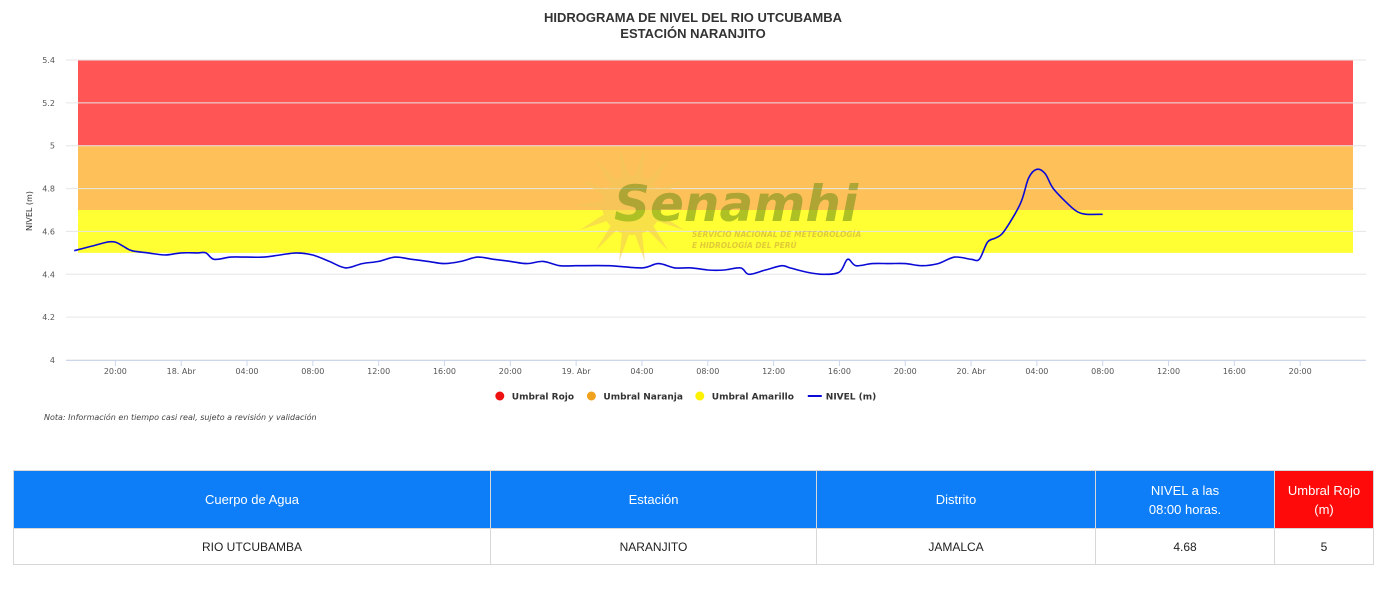 This screenshot has width=1395, height=612. I want to click on watermark-brand: Senamhi, so click(736, 204).